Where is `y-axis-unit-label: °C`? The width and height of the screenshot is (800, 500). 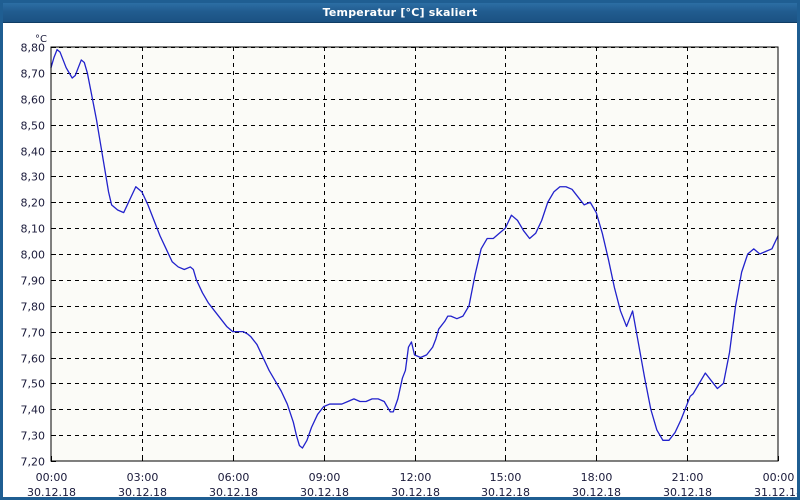
y-axis-unit-label: °C is located at coordinates (41, 39).